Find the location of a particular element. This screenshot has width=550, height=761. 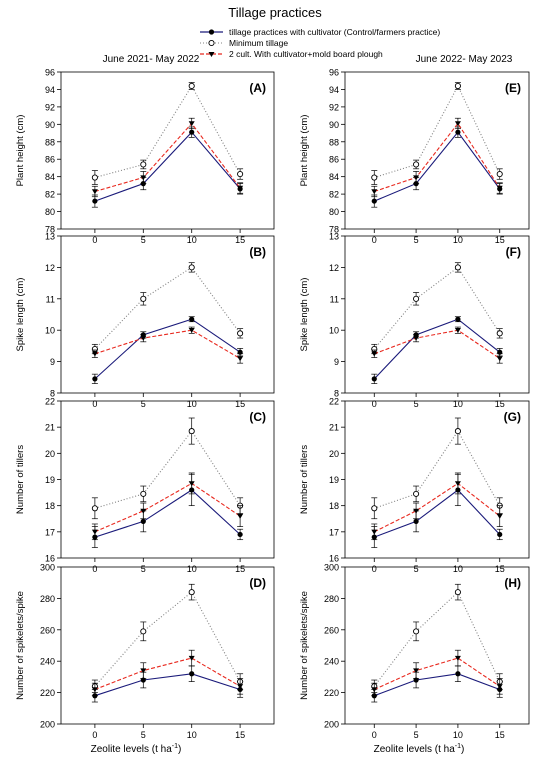

y-tick-label: 94 is located at coordinates (334, 90).